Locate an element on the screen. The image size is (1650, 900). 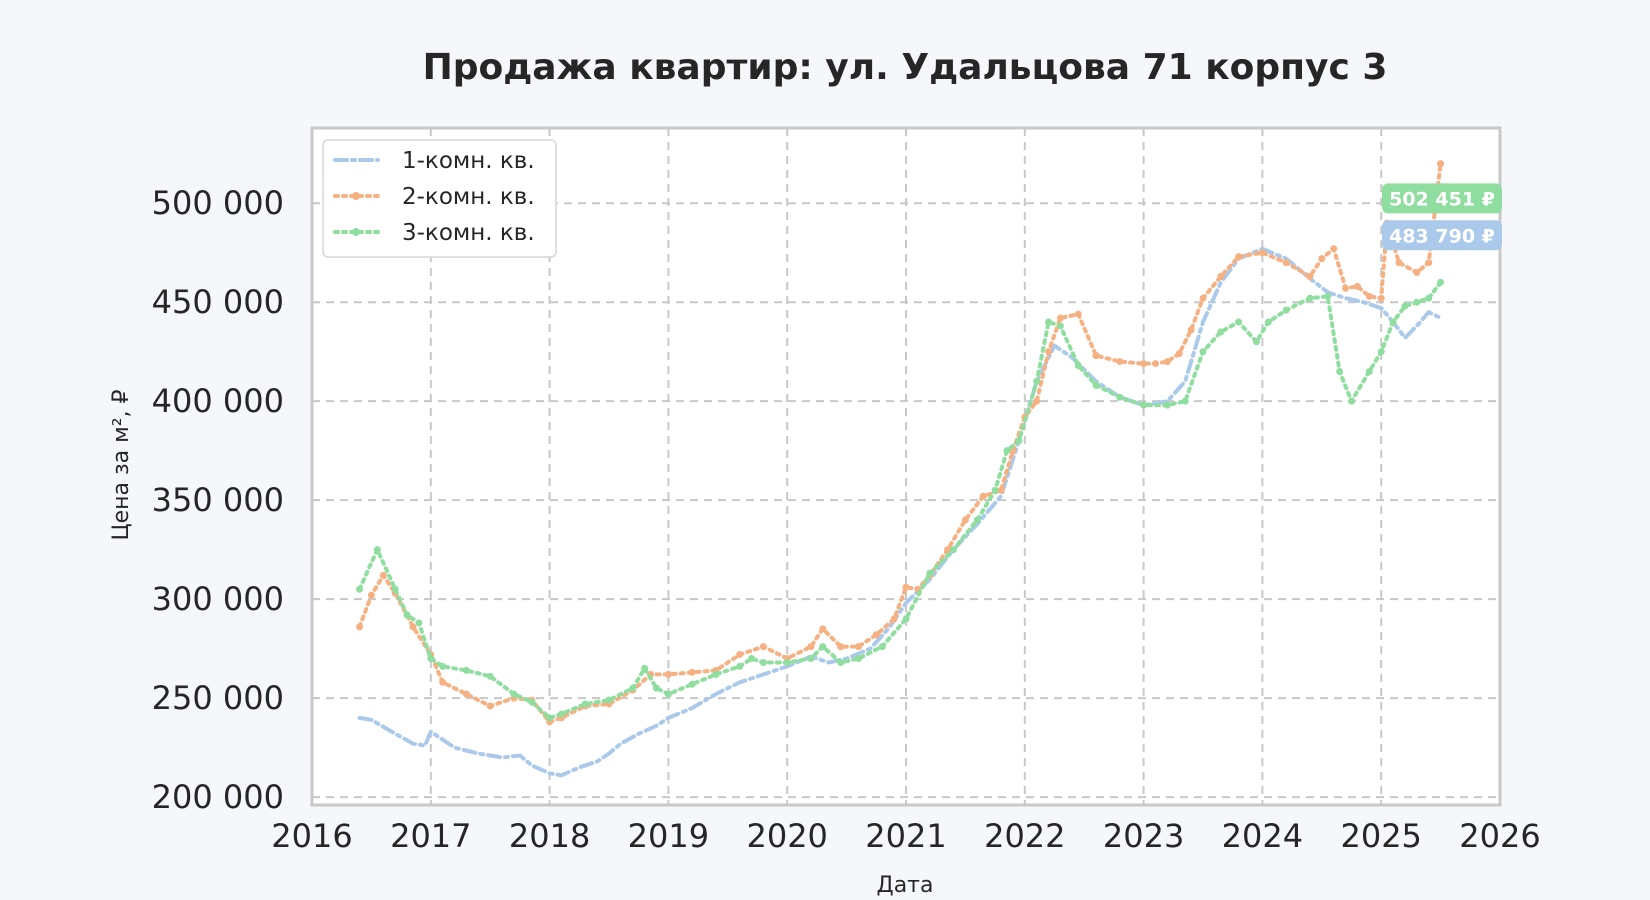
x-tick-label: 2025 is located at coordinates (1380, 836).